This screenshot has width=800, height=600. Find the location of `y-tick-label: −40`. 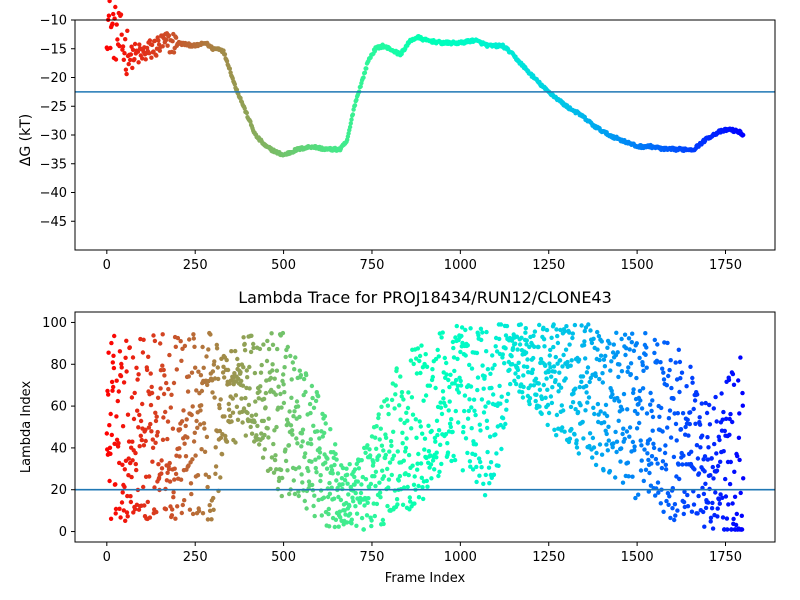

y-tick-label: −40 is located at coordinates (53, 193).